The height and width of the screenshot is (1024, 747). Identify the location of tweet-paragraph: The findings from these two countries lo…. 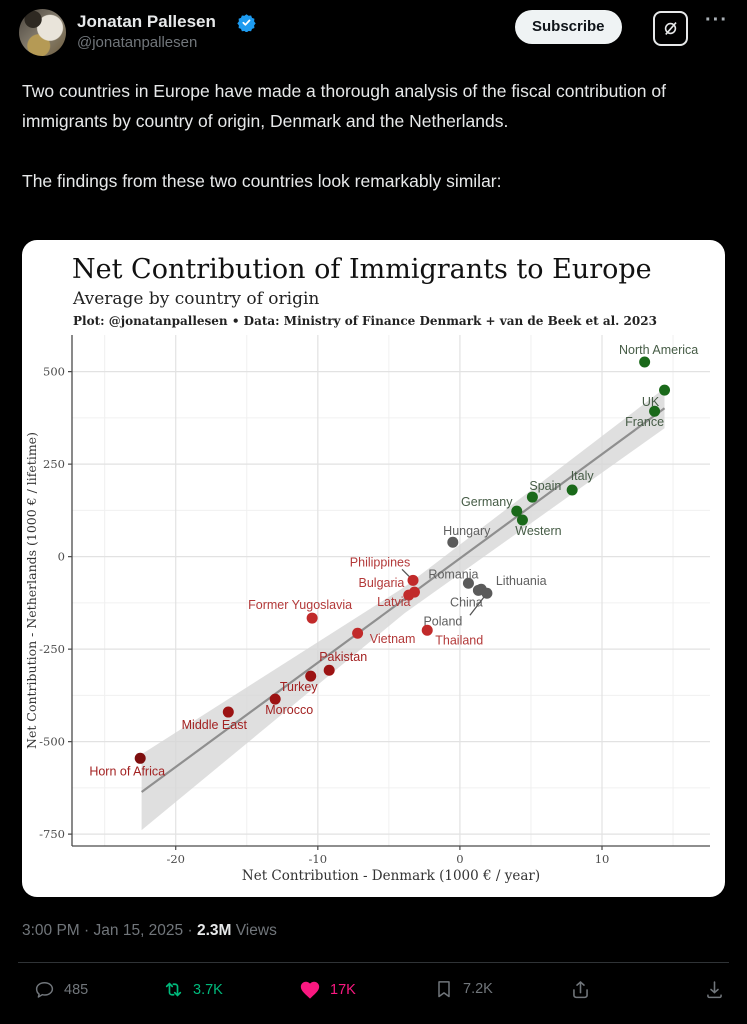
(262, 181).